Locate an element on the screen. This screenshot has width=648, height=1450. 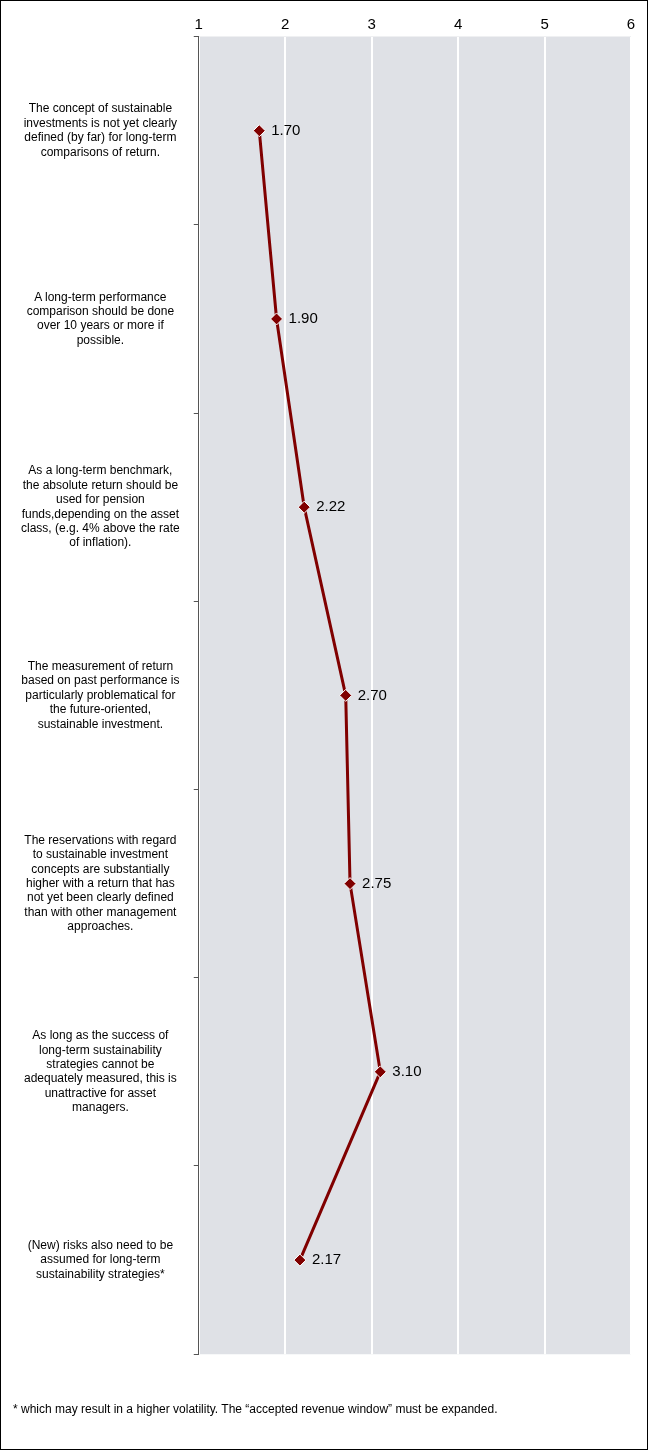
data-label: 2.17 is located at coordinates (326, 1259).